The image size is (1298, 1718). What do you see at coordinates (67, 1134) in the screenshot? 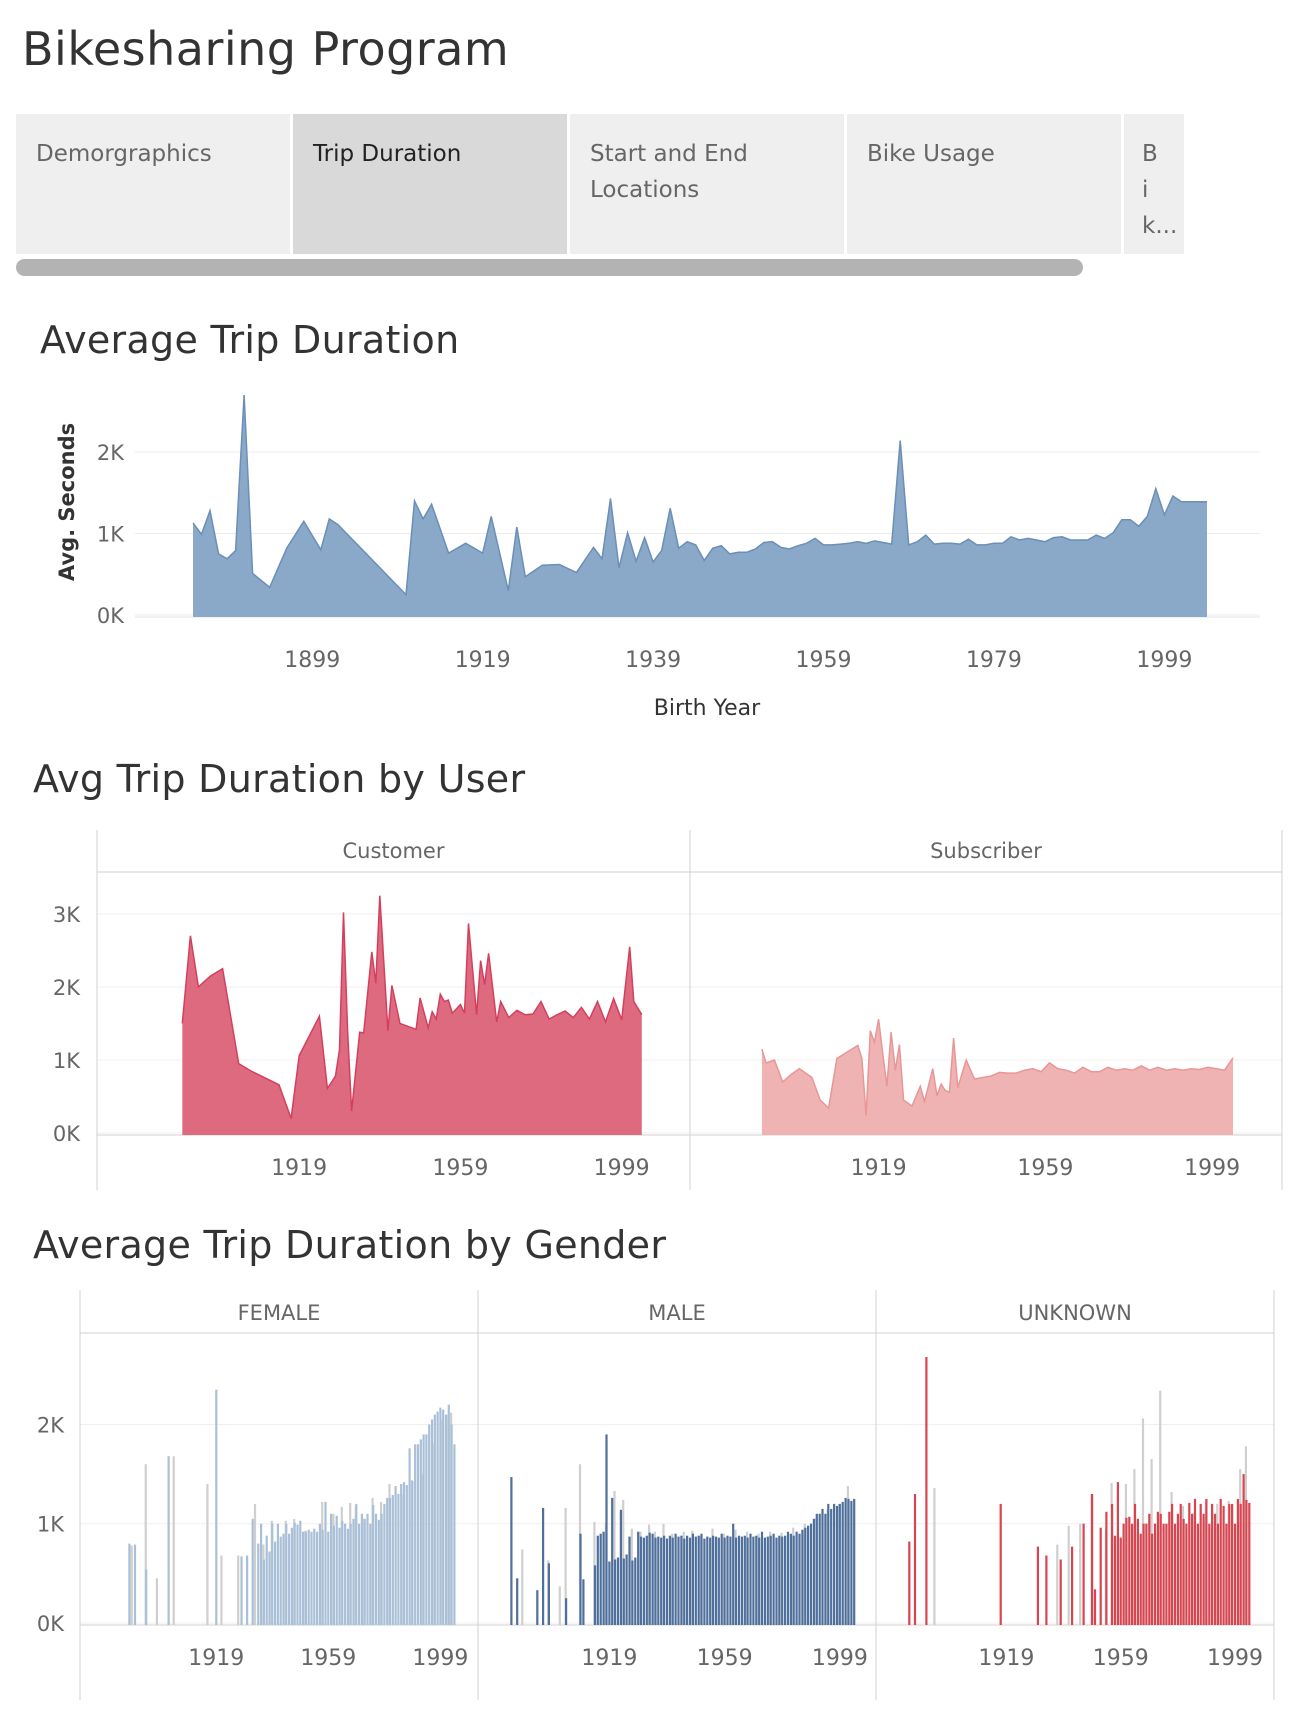
I see `y-tick-label: 0K` at bounding box center [67, 1134].